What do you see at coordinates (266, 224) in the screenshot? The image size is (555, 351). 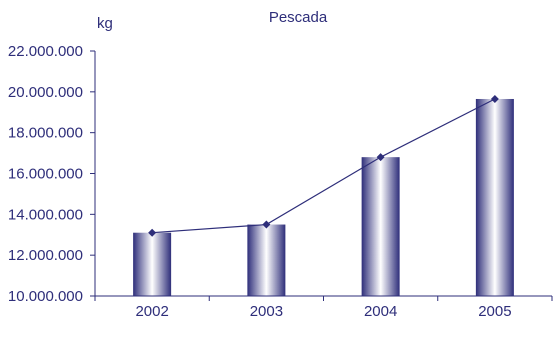 I see `series-point-2003` at bounding box center [266, 224].